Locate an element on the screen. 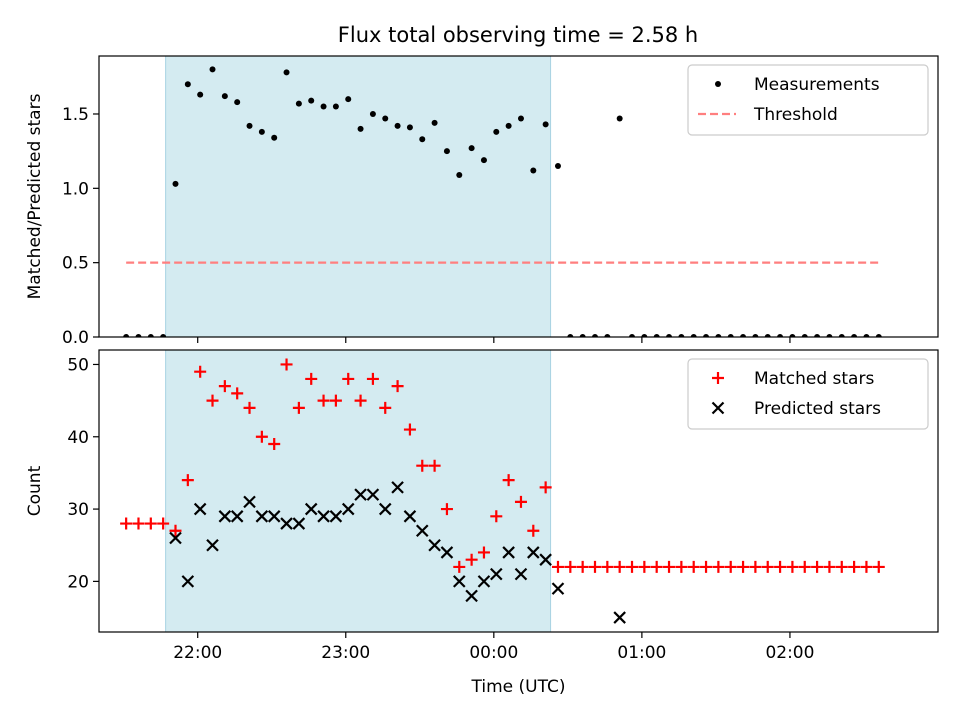  x-axis-label: Time (UTC) is located at coordinates (518, 687).